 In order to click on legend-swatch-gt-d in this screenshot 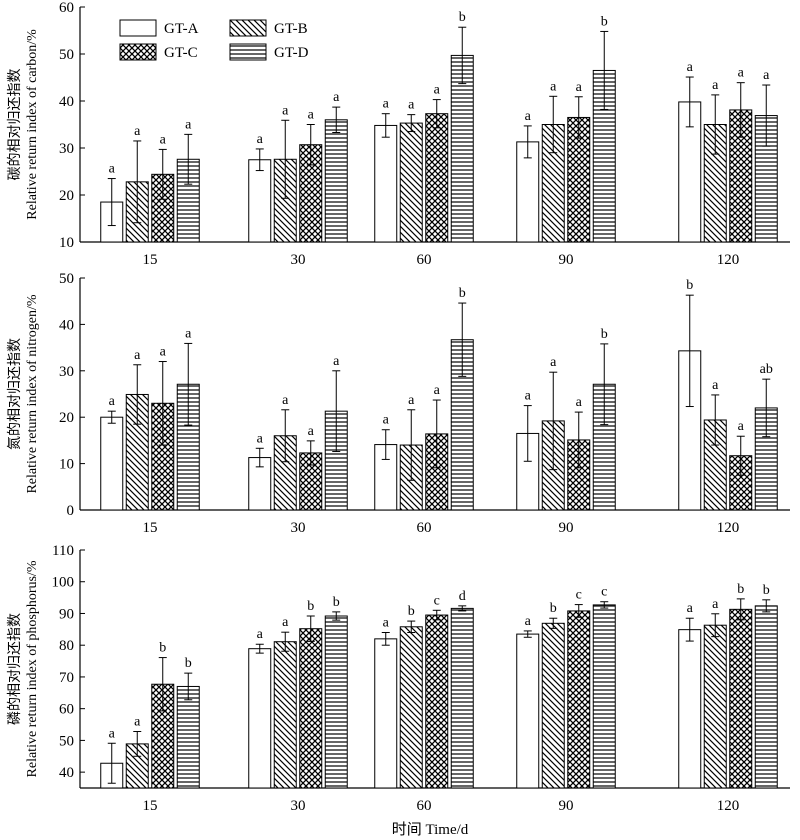, I will do `click(248, 52)`.